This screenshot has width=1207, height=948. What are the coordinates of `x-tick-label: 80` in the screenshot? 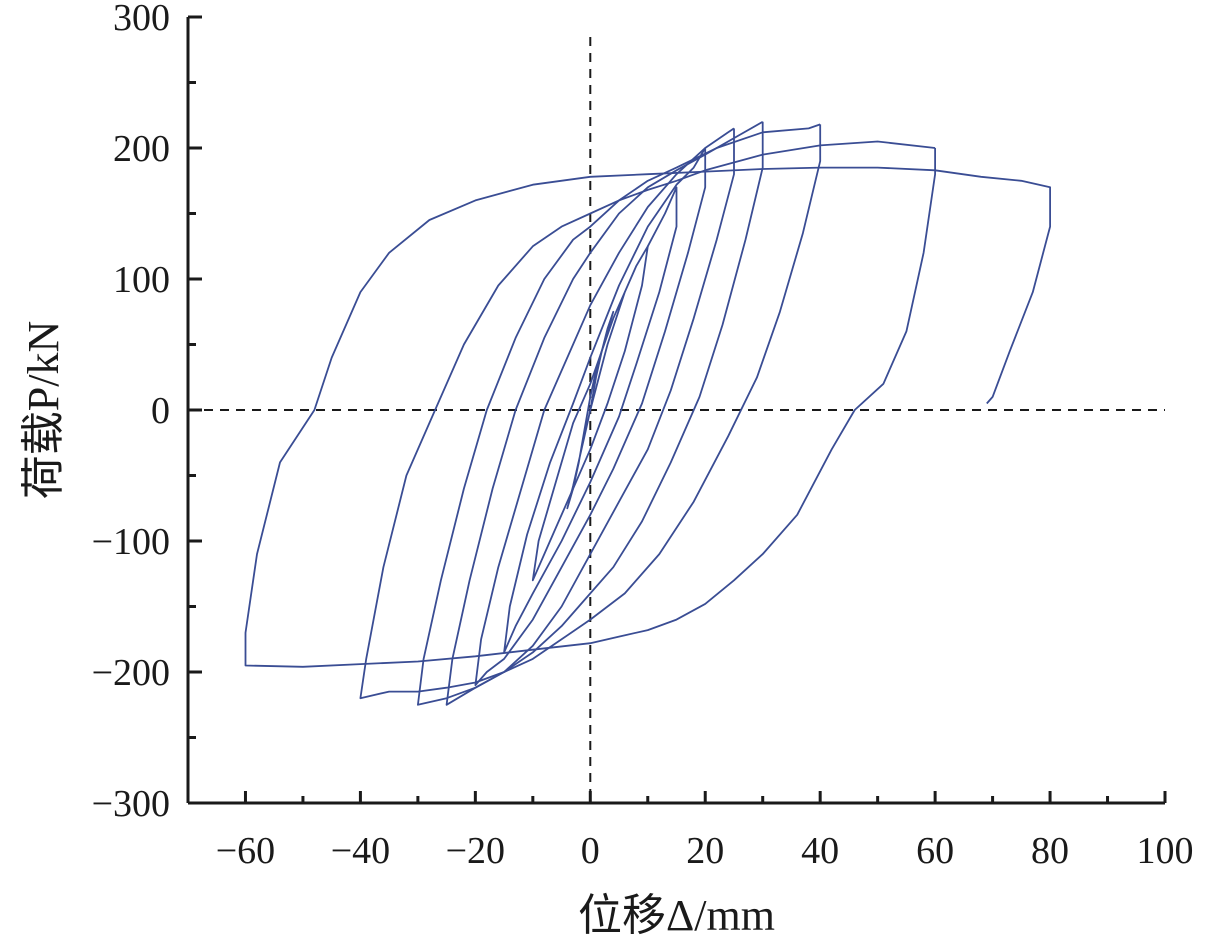 It's located at (1050, 851).